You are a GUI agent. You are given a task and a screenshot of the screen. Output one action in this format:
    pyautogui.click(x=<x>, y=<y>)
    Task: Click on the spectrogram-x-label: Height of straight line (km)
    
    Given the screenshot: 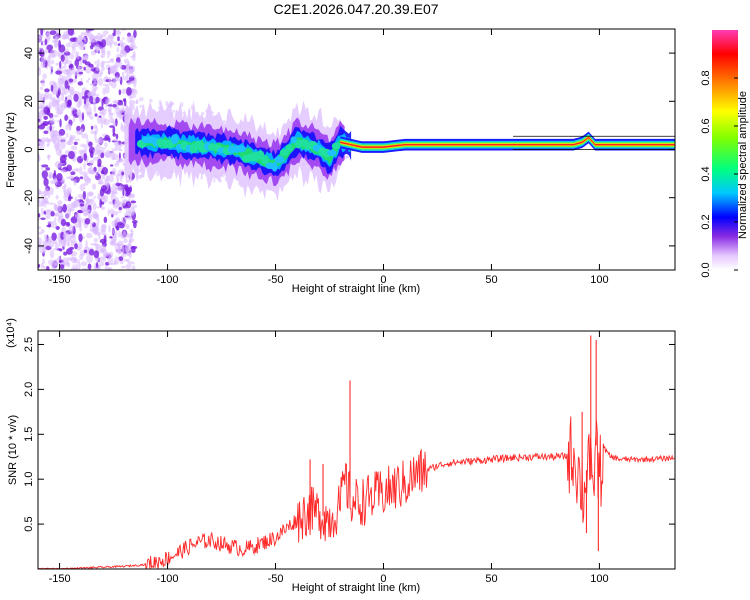 What is the action you would take?
    pyautogui.click(x=356, y=289)
    